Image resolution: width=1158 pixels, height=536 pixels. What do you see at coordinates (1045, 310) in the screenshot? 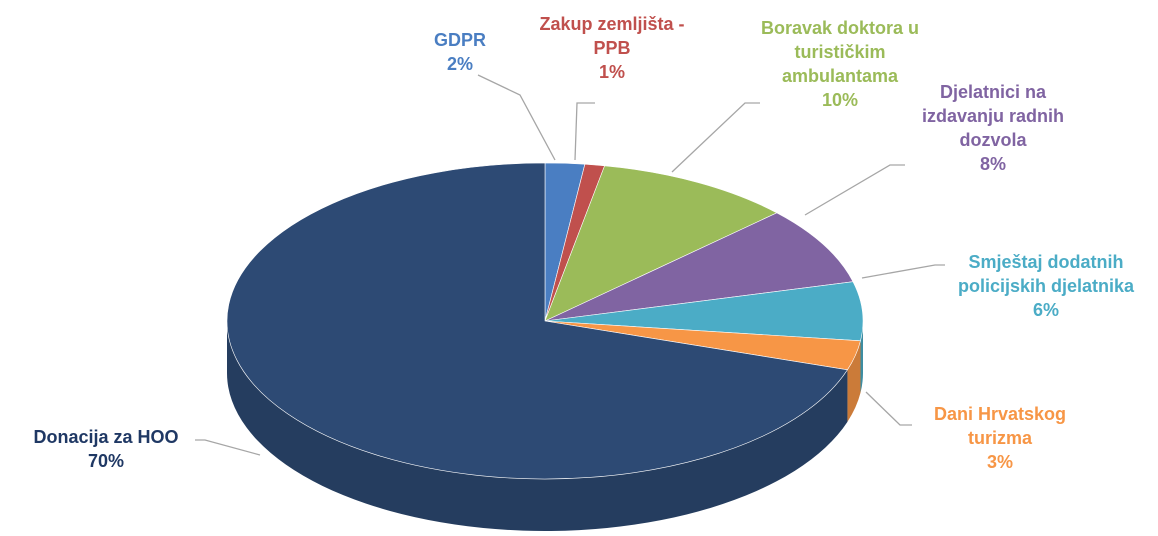
I see `value-label: 6%` at bounding box center [1045, 310].